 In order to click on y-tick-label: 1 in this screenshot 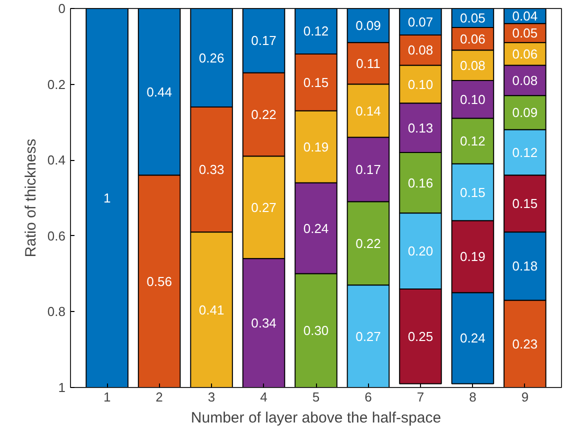, I will do `click(62, 387)`.